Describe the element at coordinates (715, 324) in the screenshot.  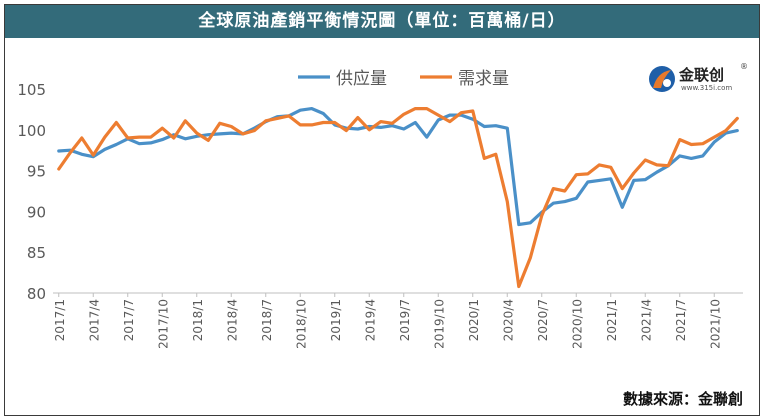
I see `x-tick-label: 2021/10` at that location.